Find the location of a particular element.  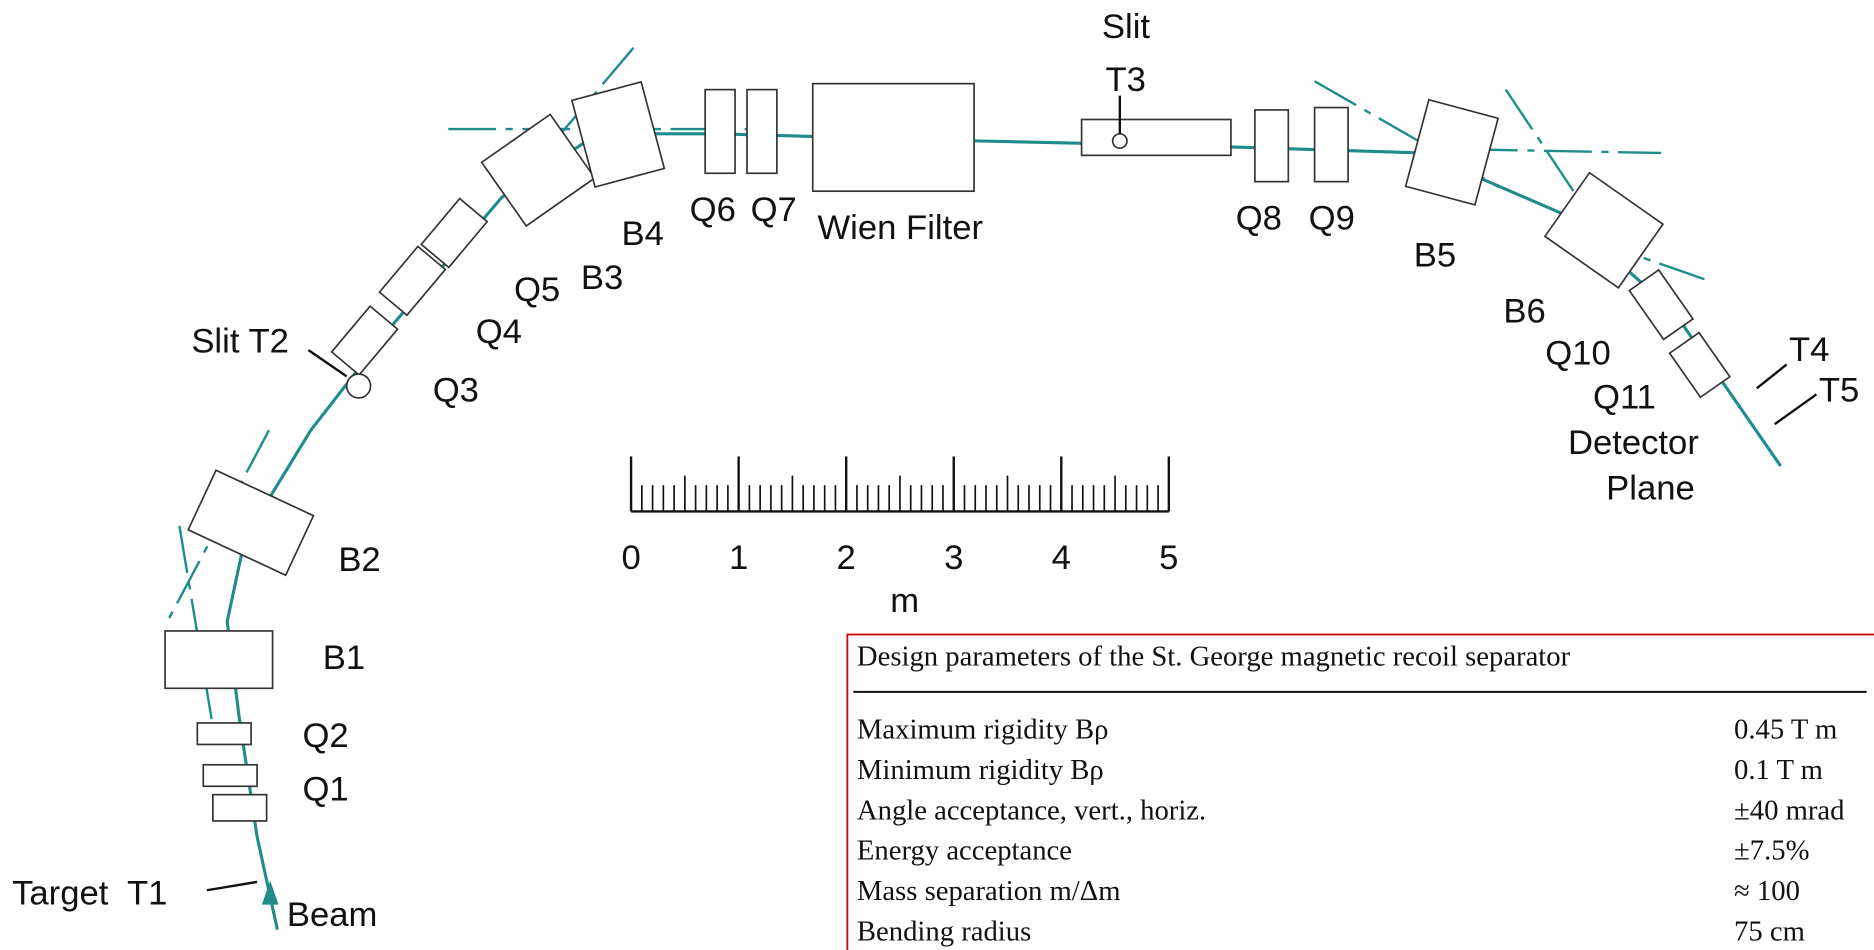

row-label: Bending radius is located at coordinates (944, 931).